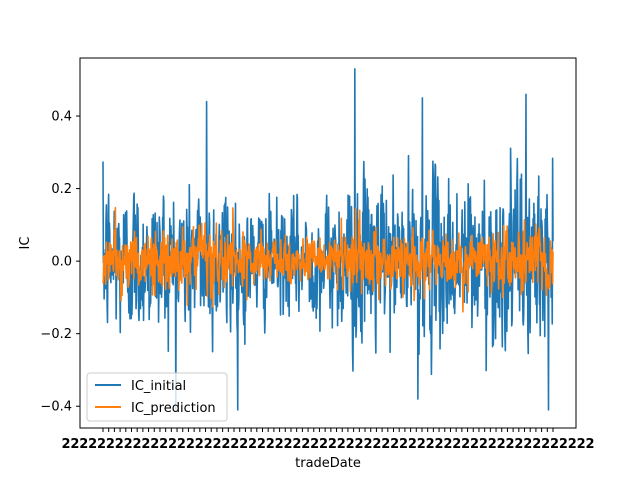  What do you see at coordinates (56, 334) in the screenshot?
I see `y-tick-label: −0.2` at bounding box center [56, 334].